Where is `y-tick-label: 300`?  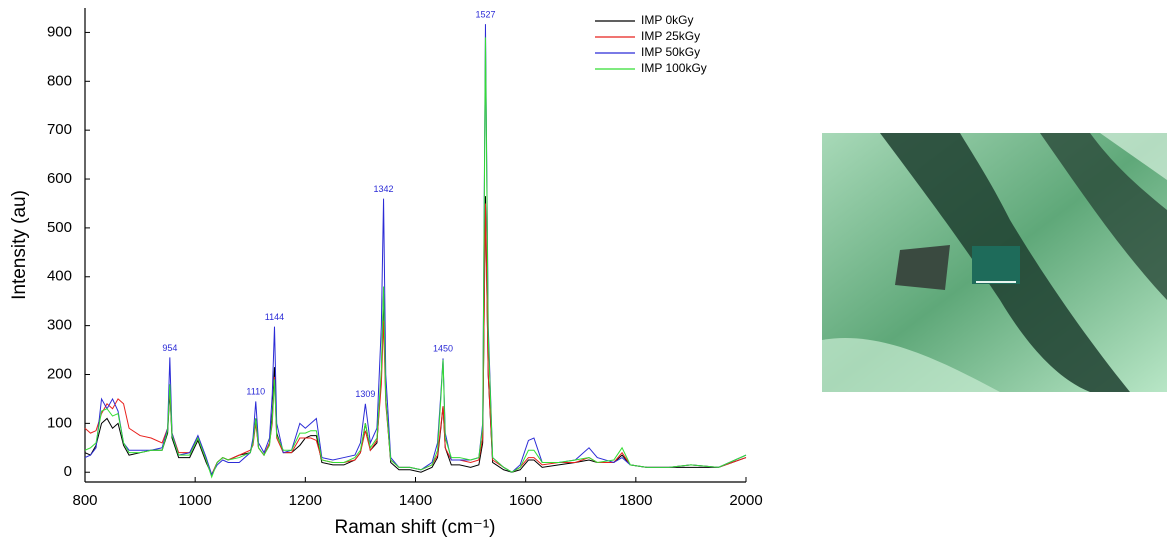
y-tick-label: 300 is located at coordinates (59, 325).